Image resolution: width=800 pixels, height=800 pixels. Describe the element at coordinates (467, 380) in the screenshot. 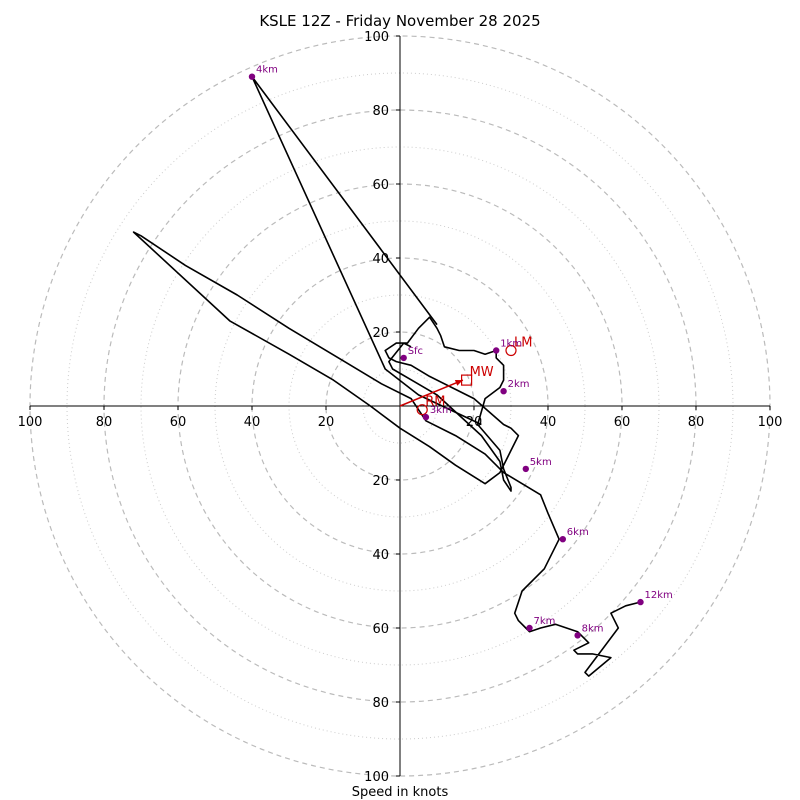

I see `marker-mw-square` at that location.